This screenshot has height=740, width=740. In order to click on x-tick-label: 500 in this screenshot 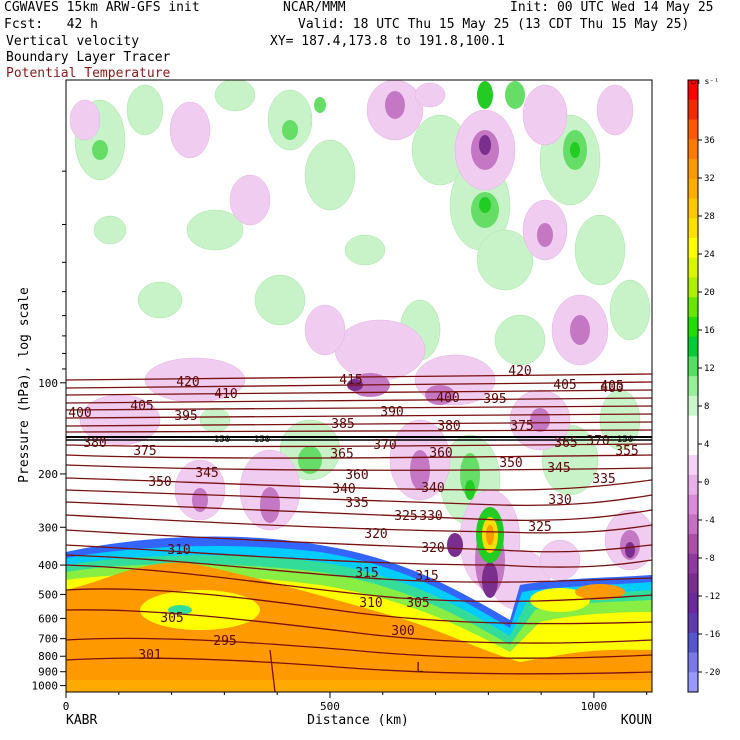, I will do `click(330, 706)`.